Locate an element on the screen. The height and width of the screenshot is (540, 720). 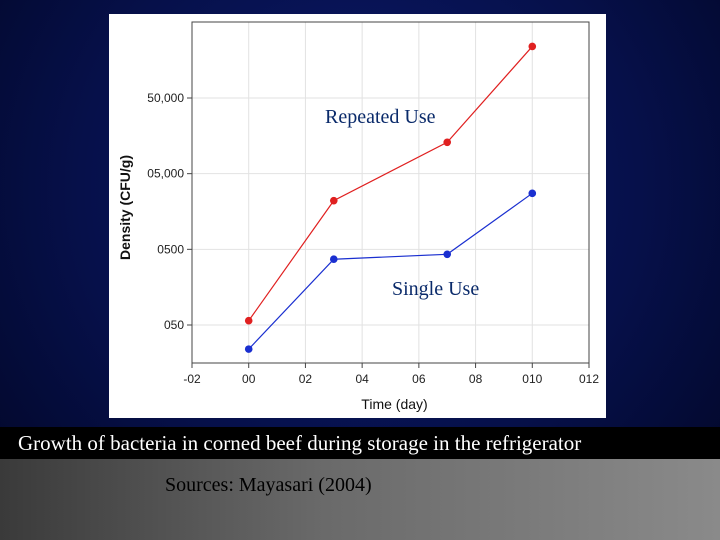
y-tick-label: 050 is located at coordinates (174, 325).